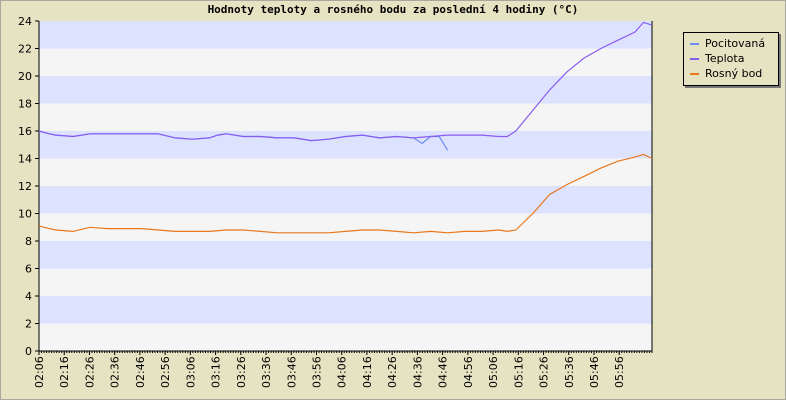 The image size is (786, 400). What do you see at coordinates (190, 372) in the screenshot?
I see `x-tick-label: 03:06` at bounding box center [190, 372].